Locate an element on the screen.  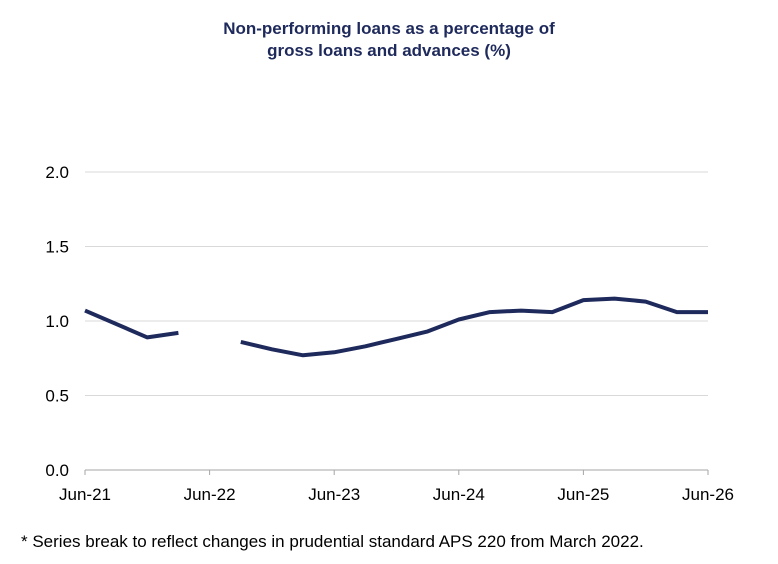
y-tick-label: 2.0 is located at coordinates (57, 172).